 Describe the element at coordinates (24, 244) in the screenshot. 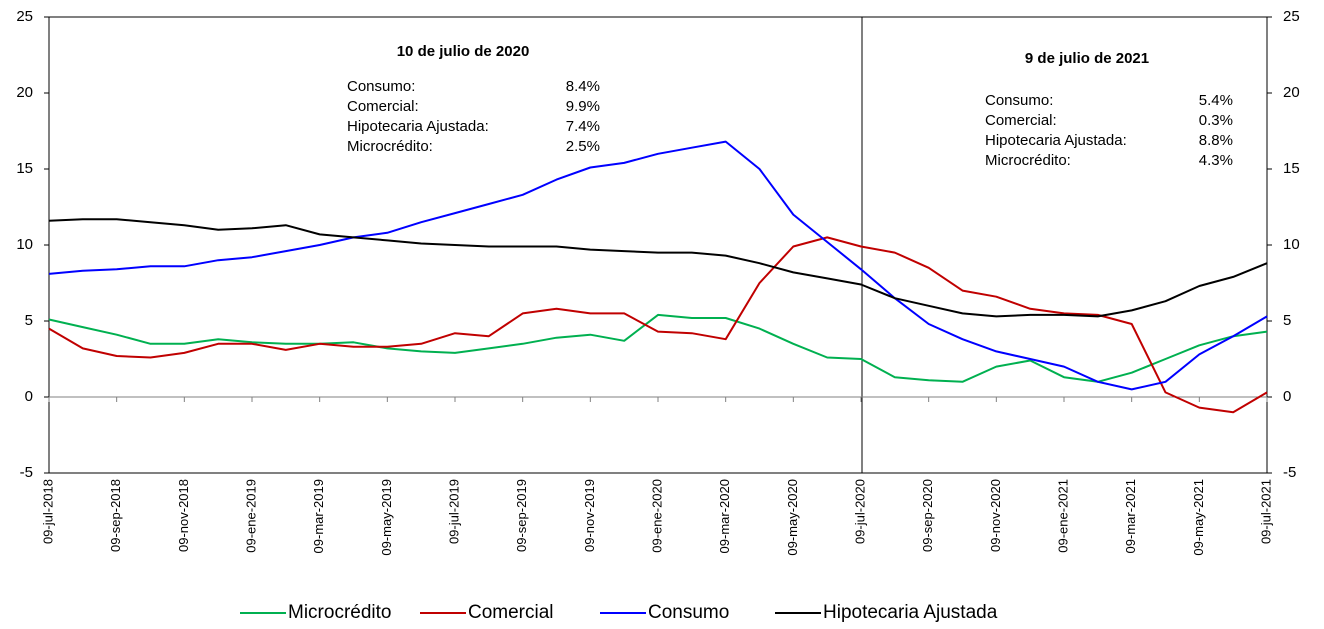

I see `y-tick-label: 10` at that location.